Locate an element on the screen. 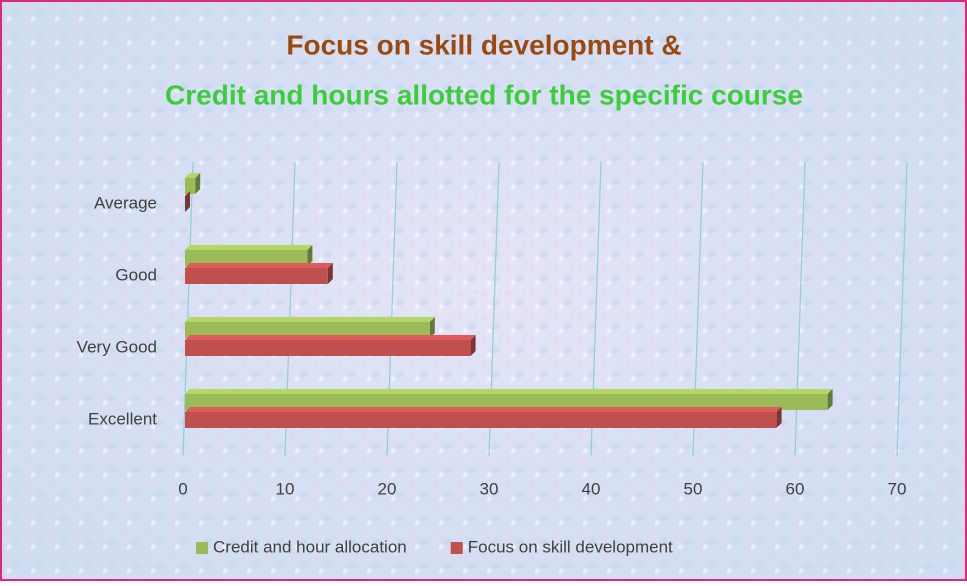  chart-title: Focus on skill development & is located at coordinates (483, 44).